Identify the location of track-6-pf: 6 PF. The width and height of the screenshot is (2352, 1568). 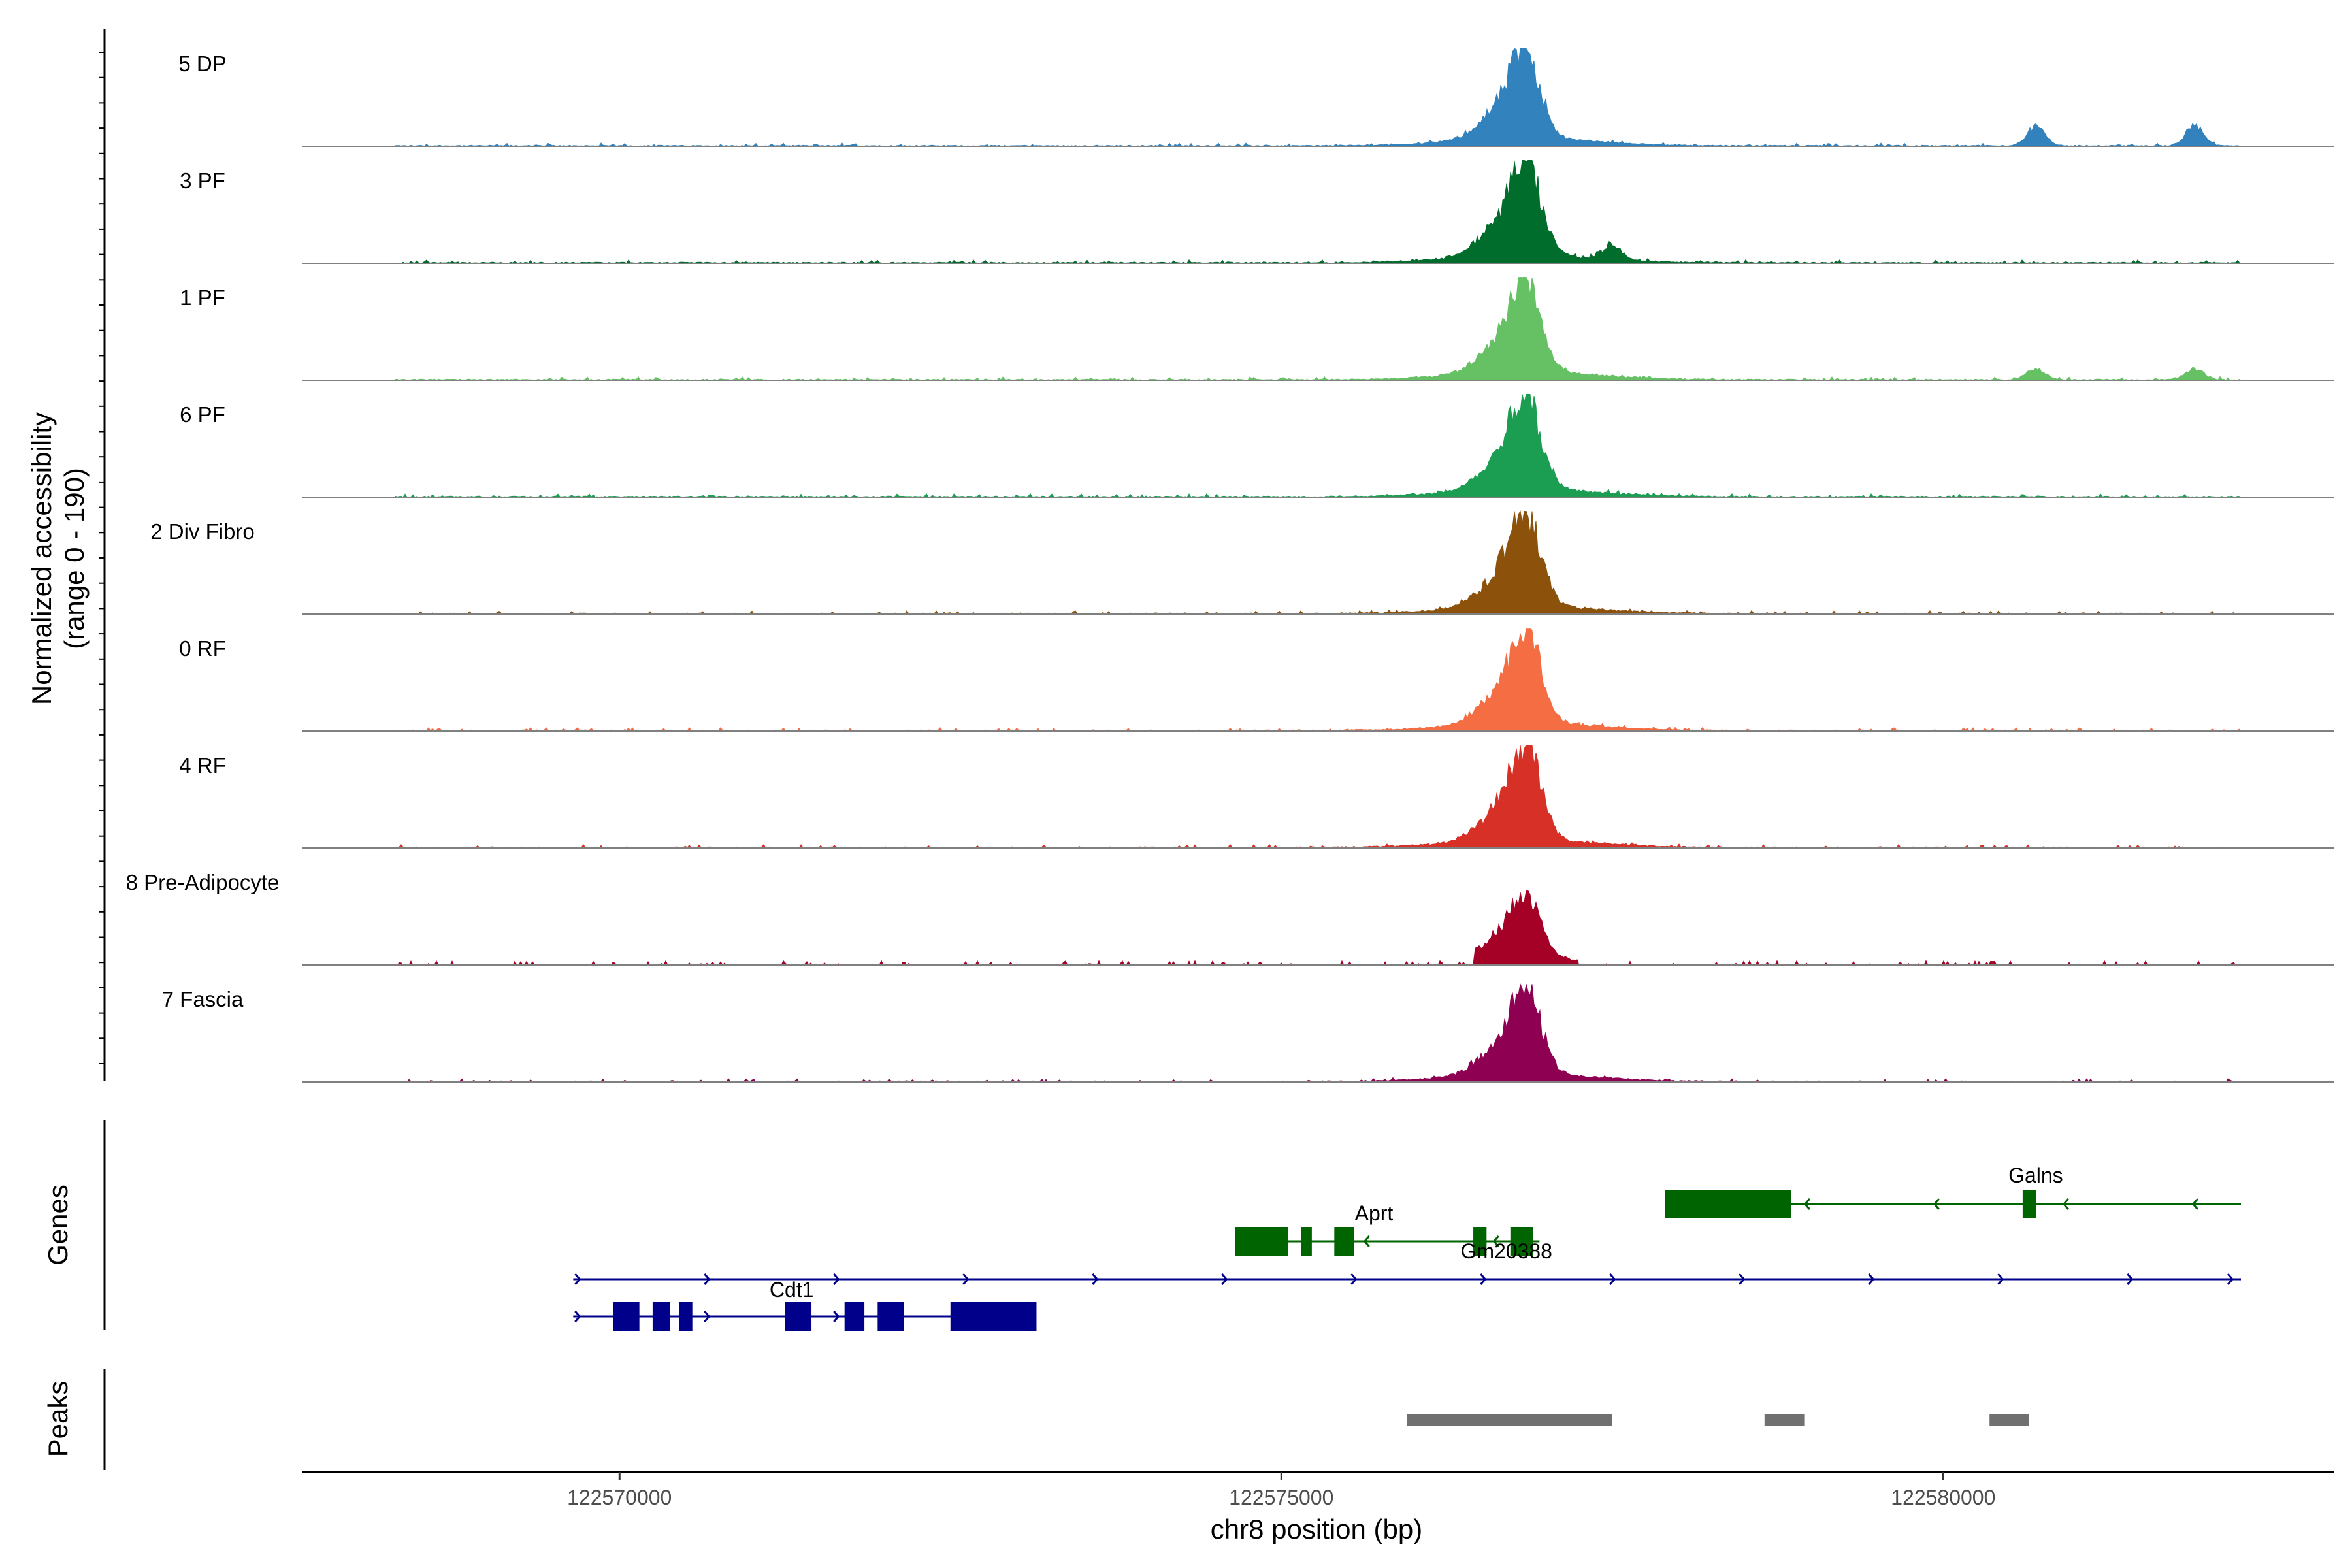
(1257, 446).